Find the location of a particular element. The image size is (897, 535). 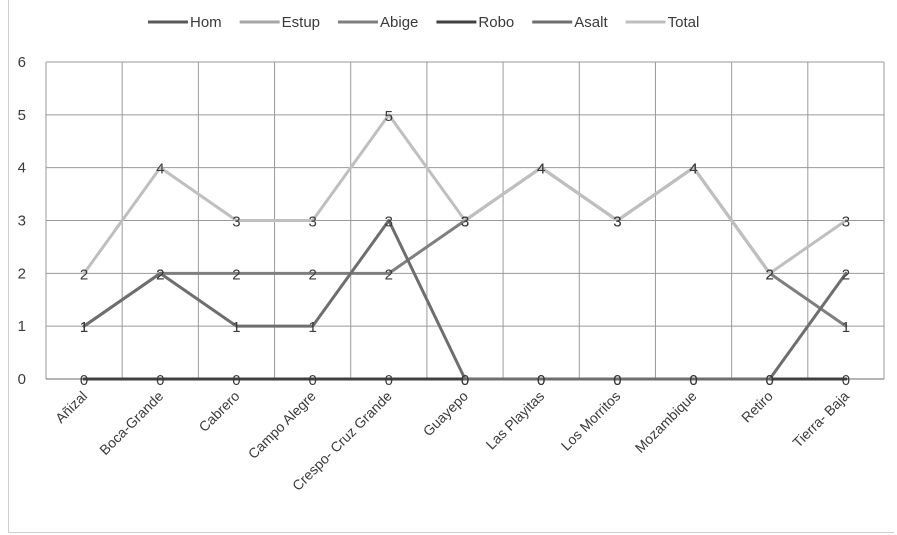

x-tick-label: Retiro is located at coordinates (757, 407).